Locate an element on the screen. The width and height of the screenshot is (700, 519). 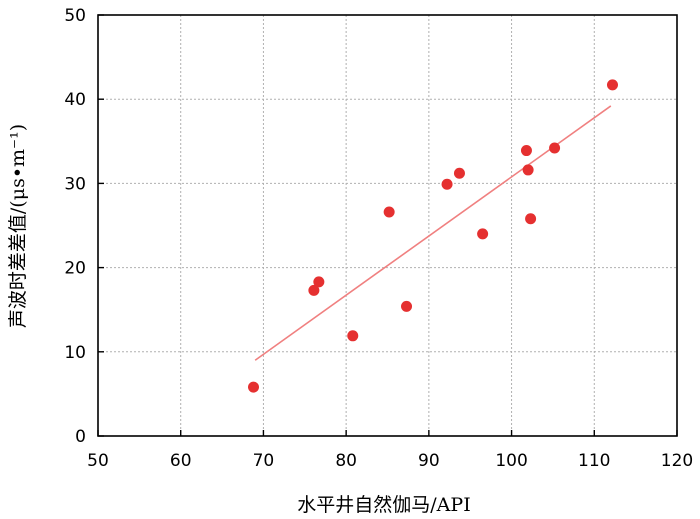
x-axis-label: 水平井自然伽马/API is located at coordinates (383, 505).